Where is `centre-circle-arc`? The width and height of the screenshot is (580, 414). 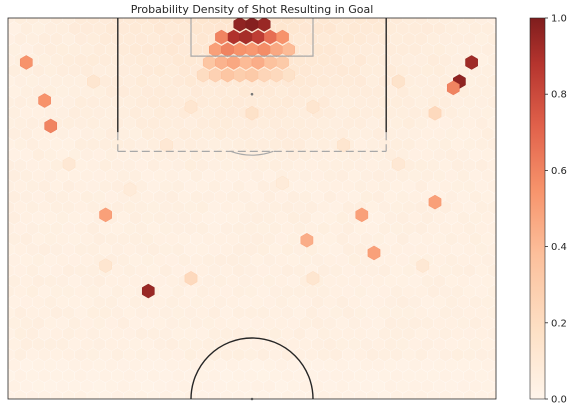 centre-circle-arc is located at coordinates (252, 368).